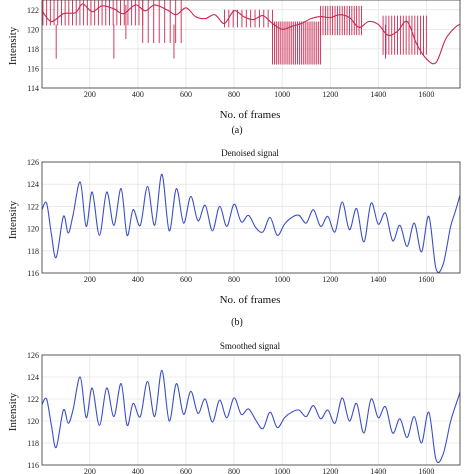  What do you see at coordinates (13, 411) in the screenshot?
I see `panel-c-ylabel: Intensity` at bounding box center [13, 411].